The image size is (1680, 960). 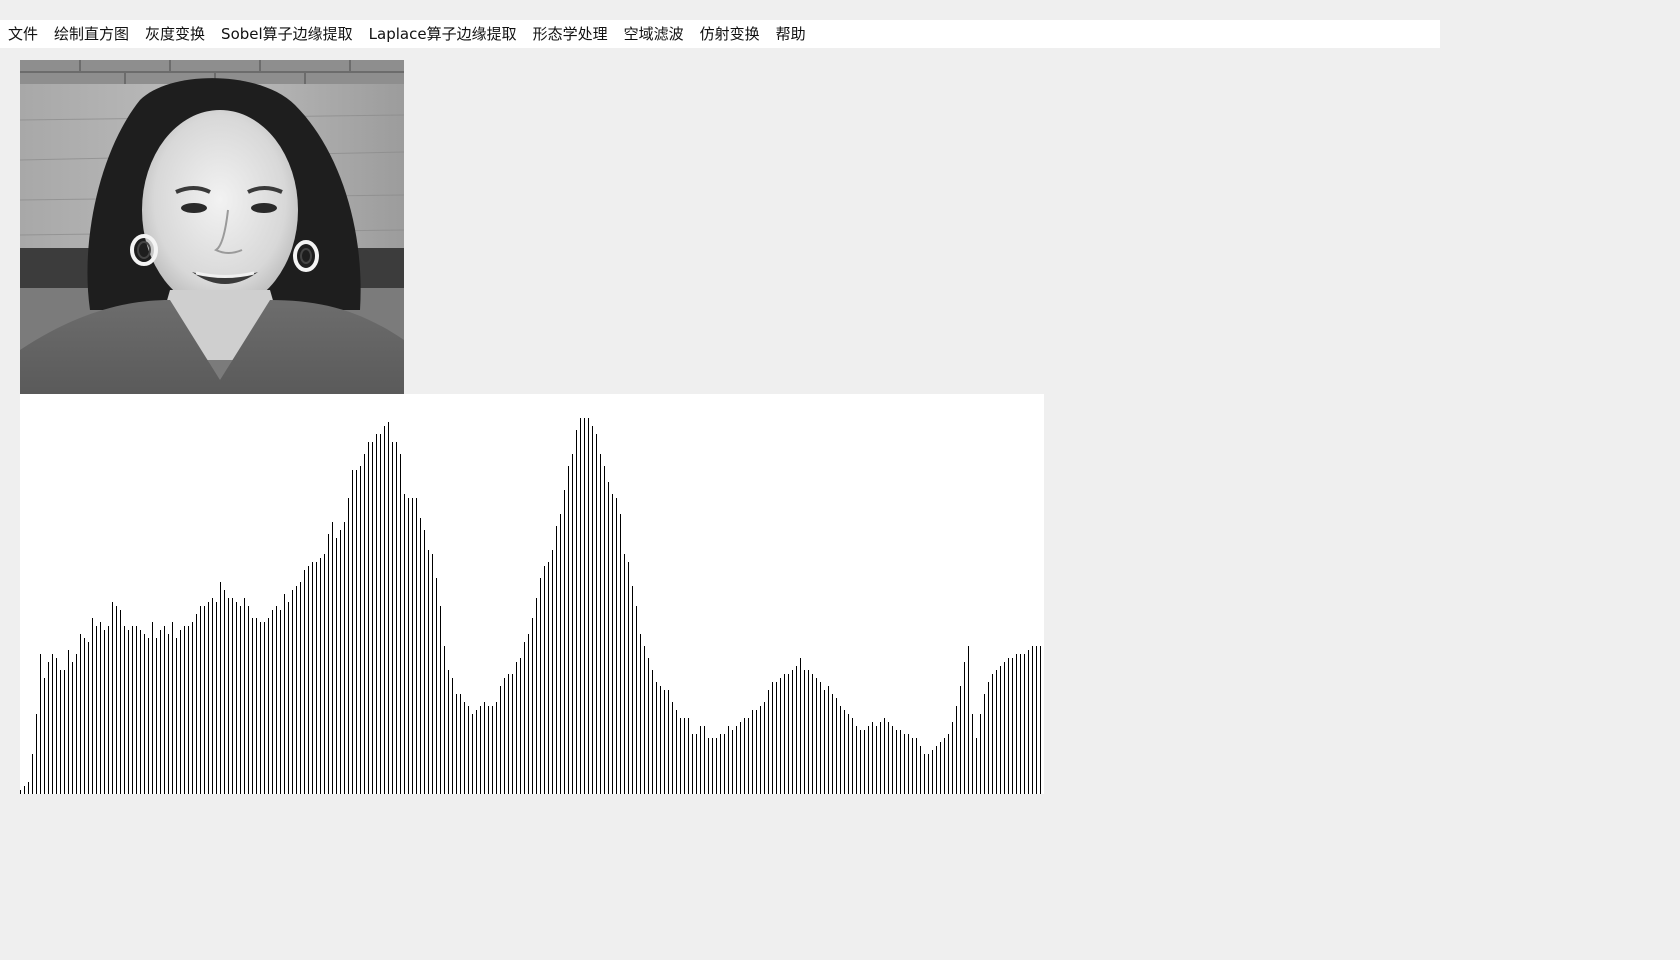 What do you see at coordinates (175, 34) in the screenshot?
I see `menu-gray-transform: 灰度变换` at bounding box center [175, 34].